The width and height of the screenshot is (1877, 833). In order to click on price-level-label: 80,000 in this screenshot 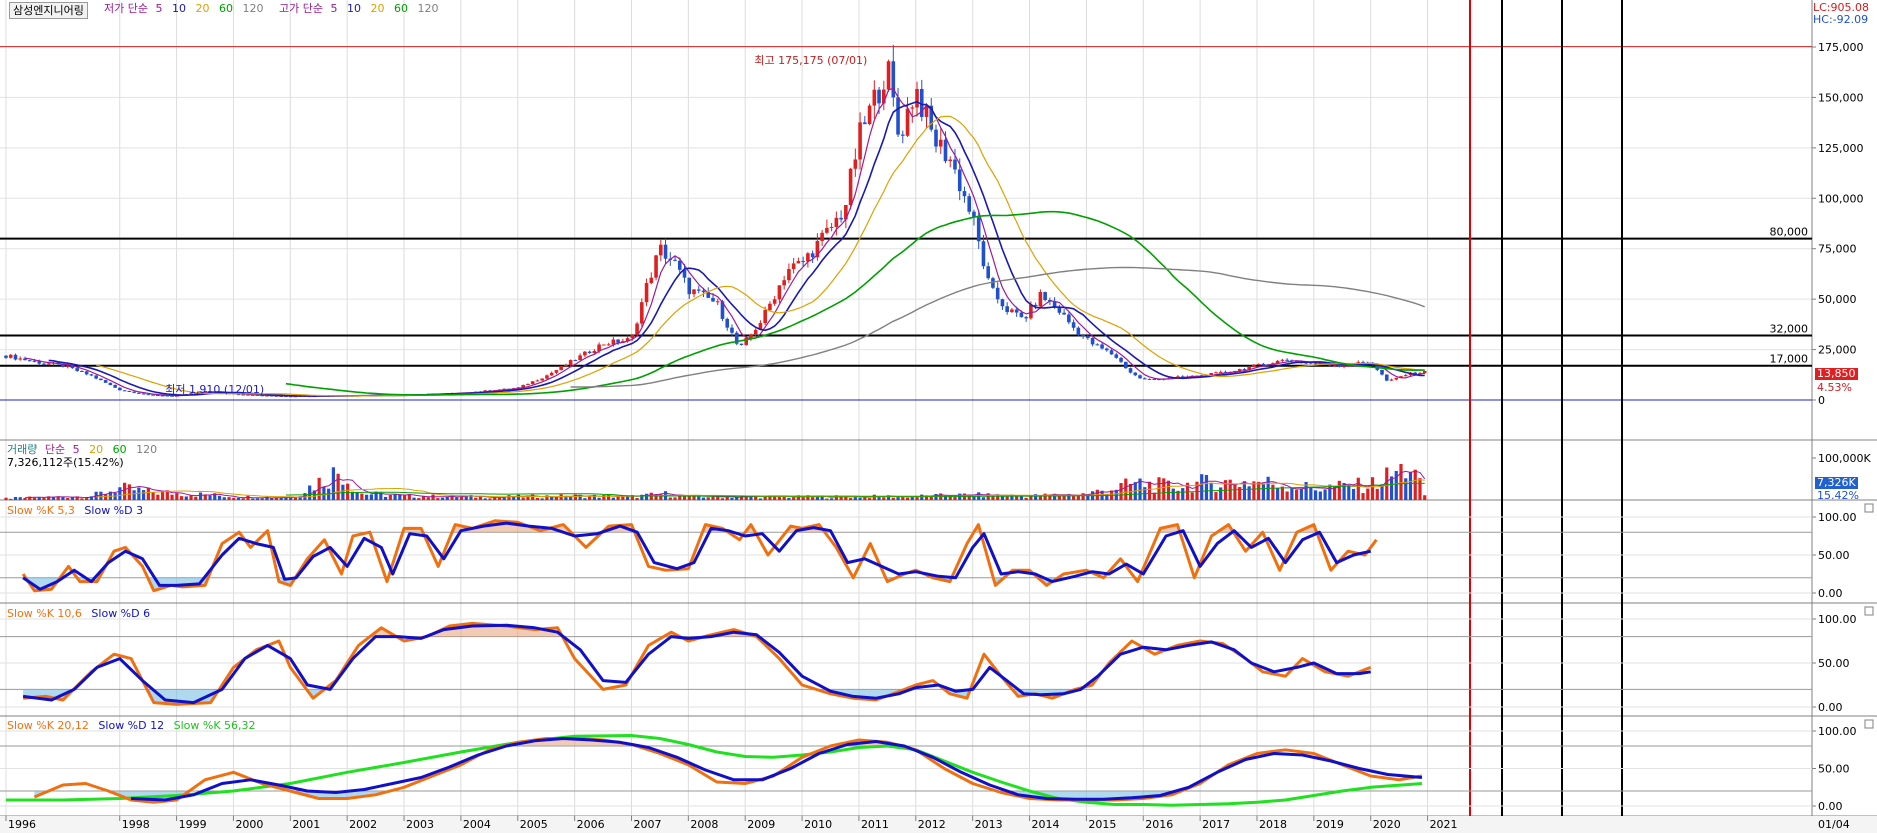, I will do `click(1789, 232)`.